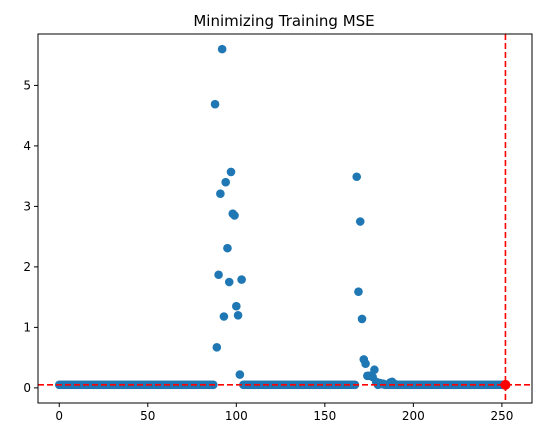  I want to click on chart-title: Minimizing Training MSE, so click(283, 21).